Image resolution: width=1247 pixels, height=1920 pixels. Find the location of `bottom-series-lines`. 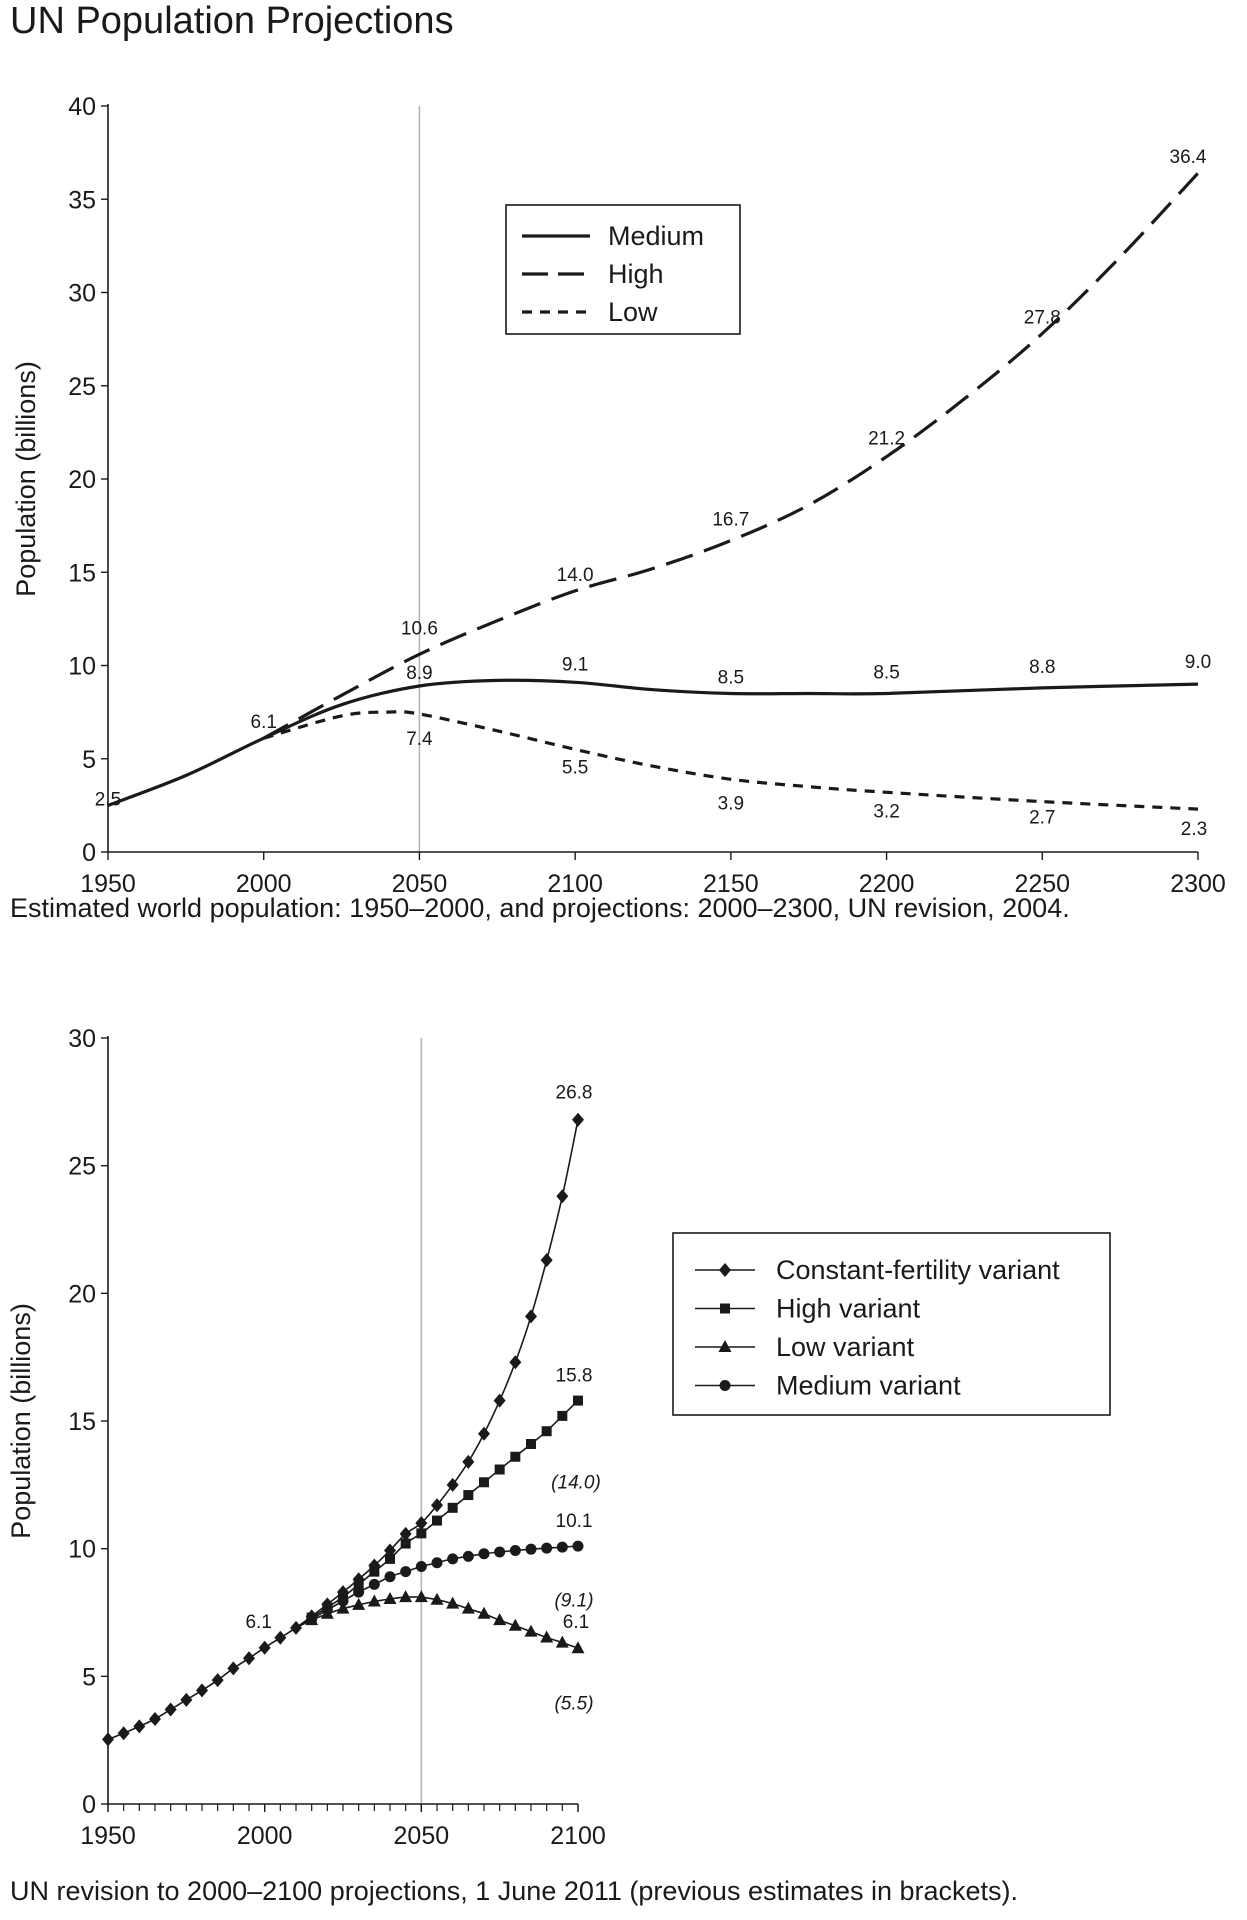

bottom-series-lines is located at coordinates (343, 1430).